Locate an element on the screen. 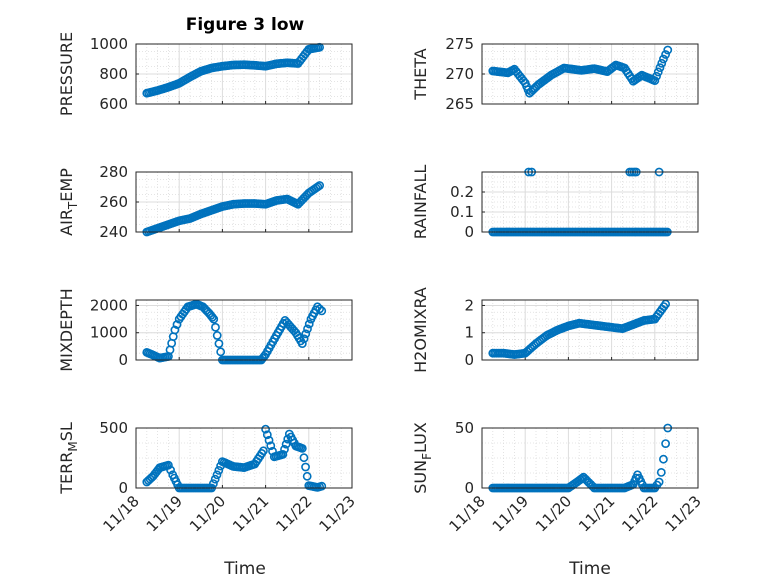 Image resolution: width=778 pixels, height=583 pixels. y-axis-label: THETA is located at coordinates (420, 74).